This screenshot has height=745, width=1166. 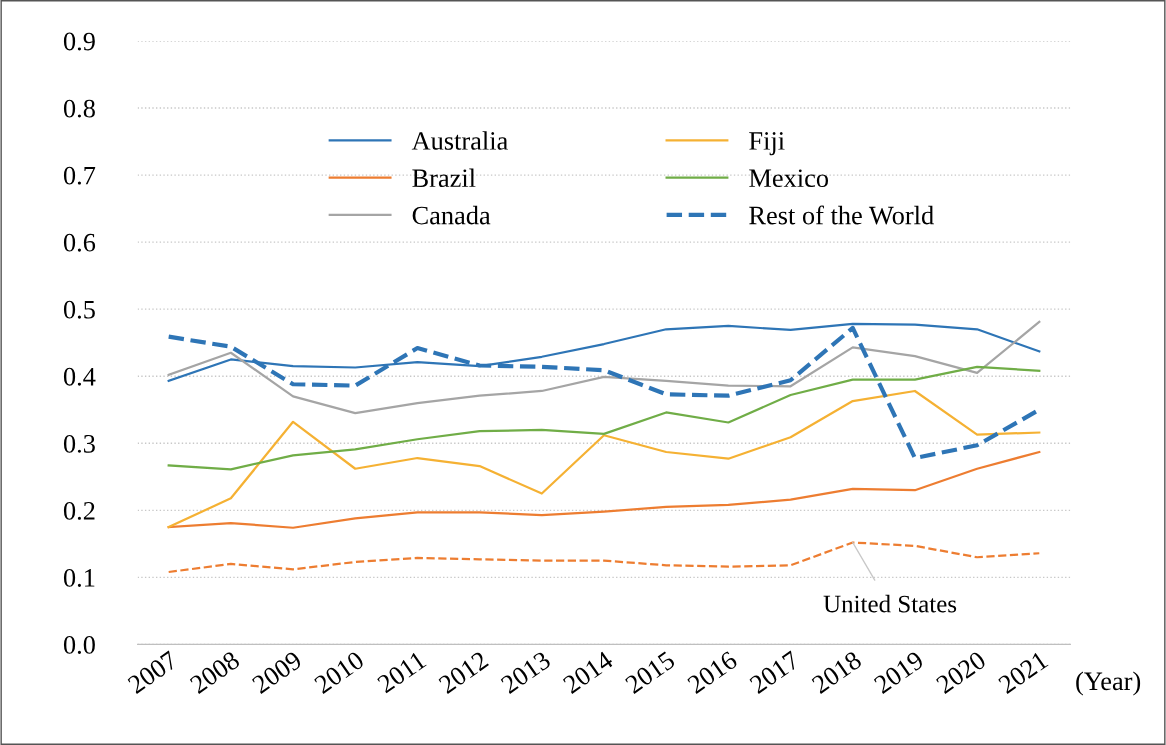 What do you see at coordinates (401, 672) in the screenshot?
I see `x-tick-label: 2011` at bounding box center [401, 672].